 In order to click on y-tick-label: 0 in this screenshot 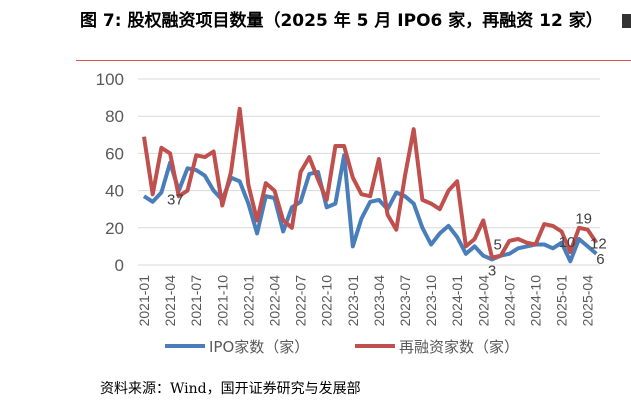, I will do `click(119, 265)`.